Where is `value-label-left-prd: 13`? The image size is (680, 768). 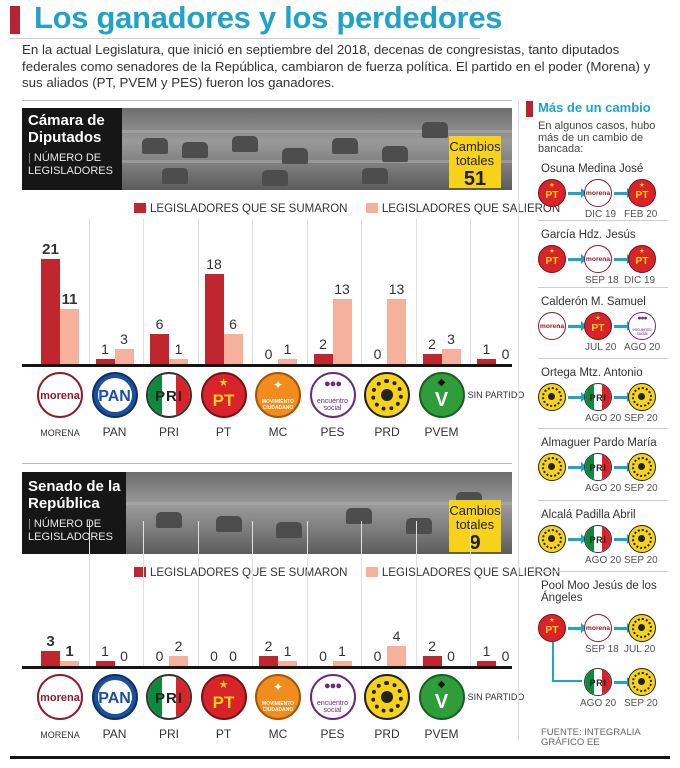
value-label-left-prd: 13 is located at coordinates (396, 289).